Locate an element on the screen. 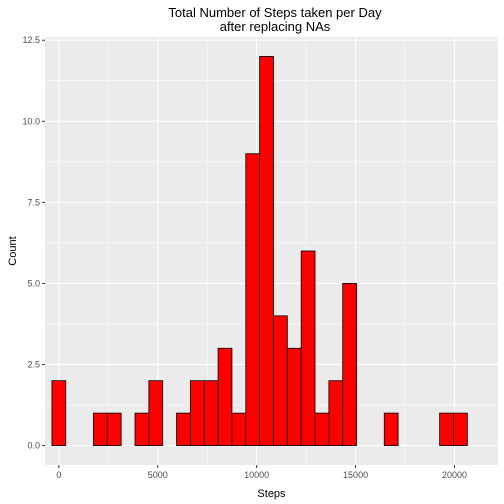 The height and width of the screenshot is (504, 504). y-axis: 0.0 2.5 5.0 7.5 10.0 12.5 is located at coordinates (33, 243).